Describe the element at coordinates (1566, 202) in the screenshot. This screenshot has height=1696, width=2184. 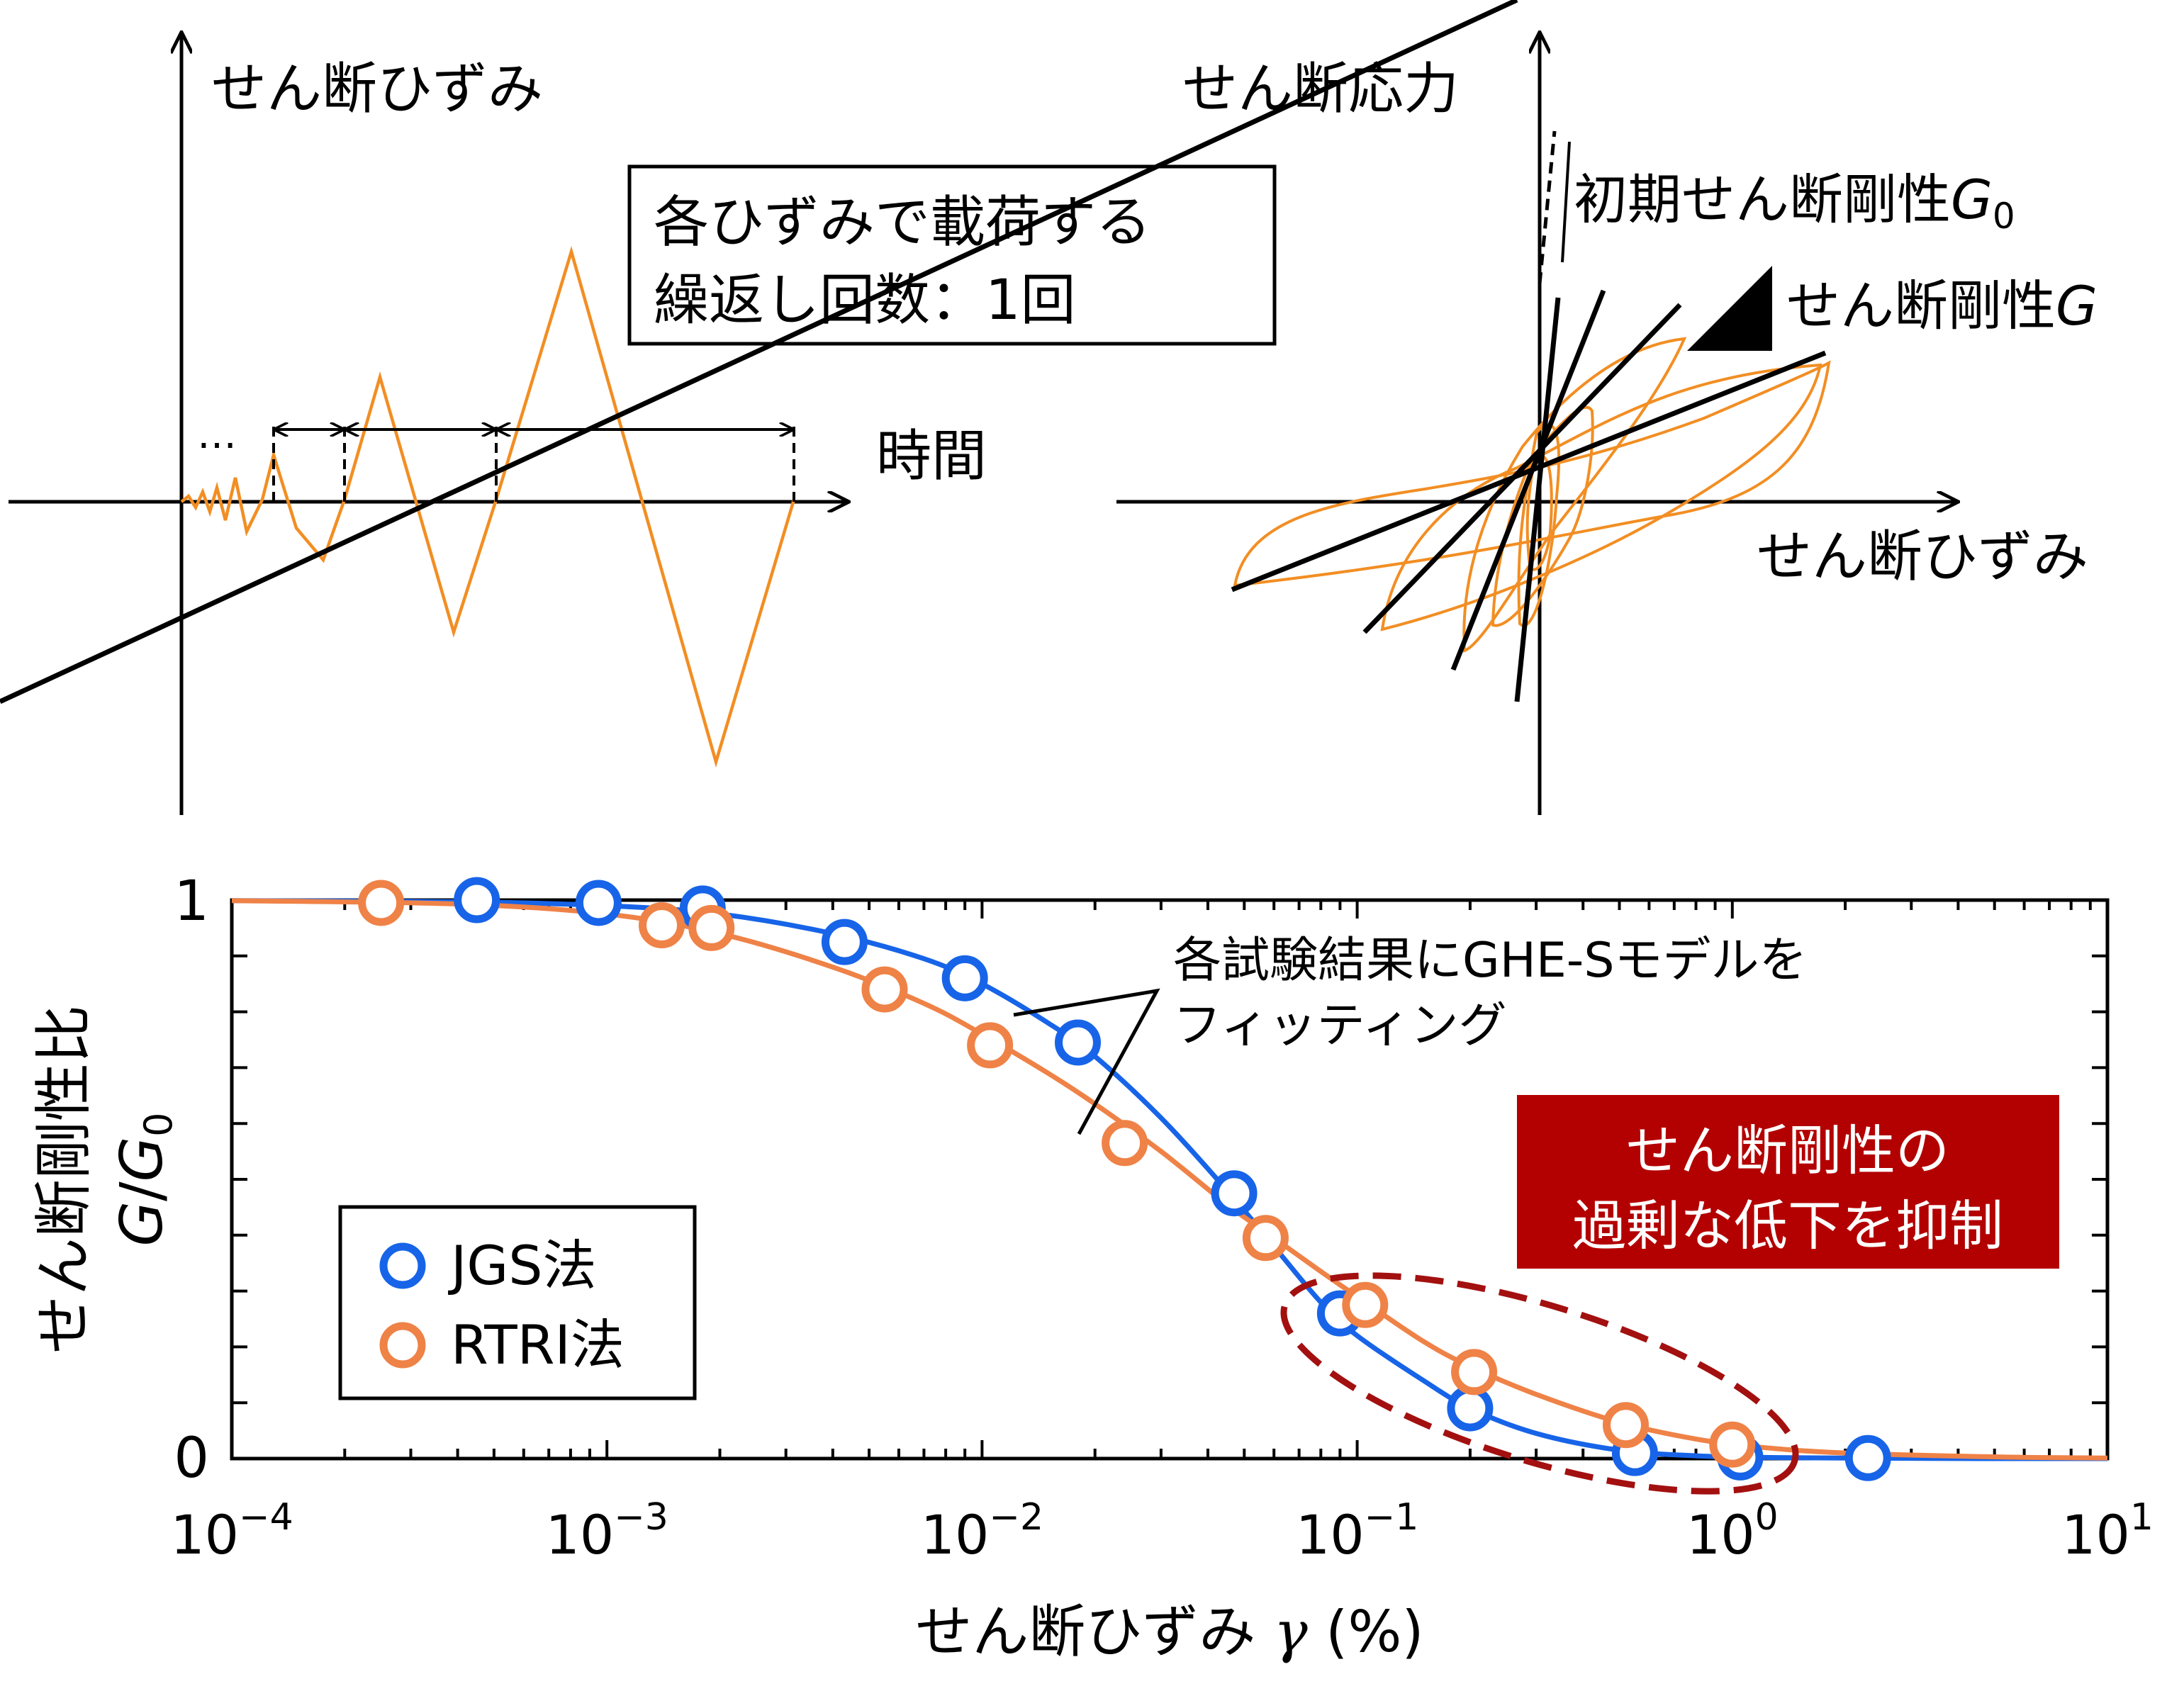
I see `g0-leader-line` at that location.